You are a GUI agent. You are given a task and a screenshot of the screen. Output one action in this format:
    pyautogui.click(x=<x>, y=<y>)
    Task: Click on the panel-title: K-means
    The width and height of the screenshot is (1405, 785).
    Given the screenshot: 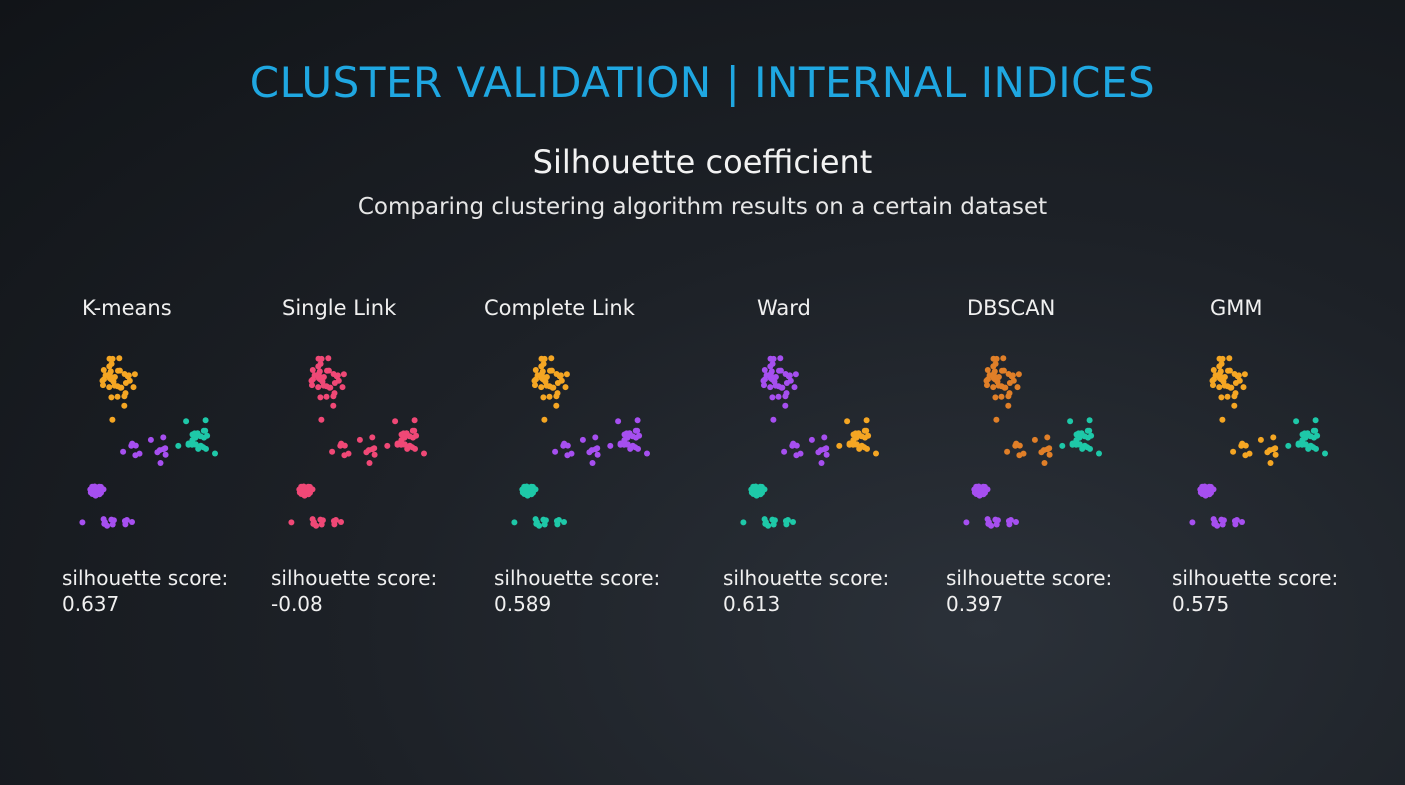 What is the action you would take?
    pyautogui.click(x=127, y=308)
    